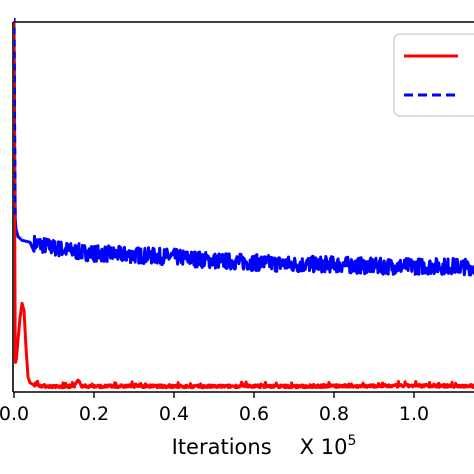  What do you see at coordinates (214, 408) in the screenshot?
I see `x-axis-ticks: 0.00.20.40.60.81.01.2` at bounding box center [214, 408].